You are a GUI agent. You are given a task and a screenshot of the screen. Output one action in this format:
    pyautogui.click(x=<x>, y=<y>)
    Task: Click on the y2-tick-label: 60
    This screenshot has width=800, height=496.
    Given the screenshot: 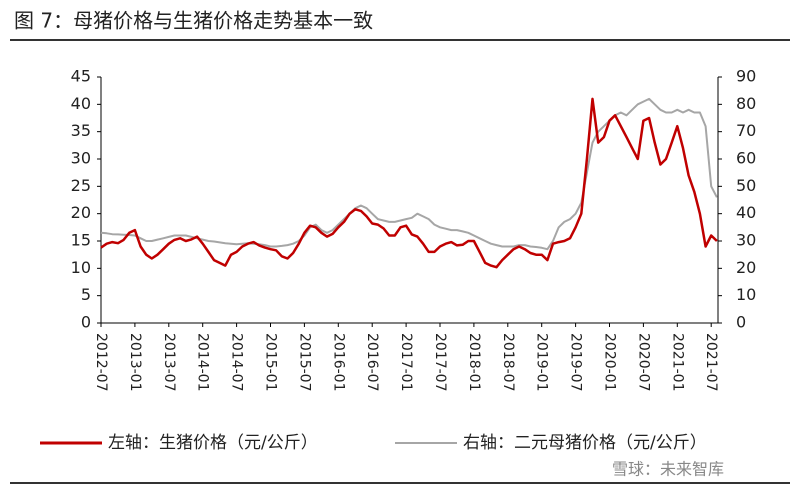 What is the action you would take?
    pyautogui.click(x=746, y=158)
    